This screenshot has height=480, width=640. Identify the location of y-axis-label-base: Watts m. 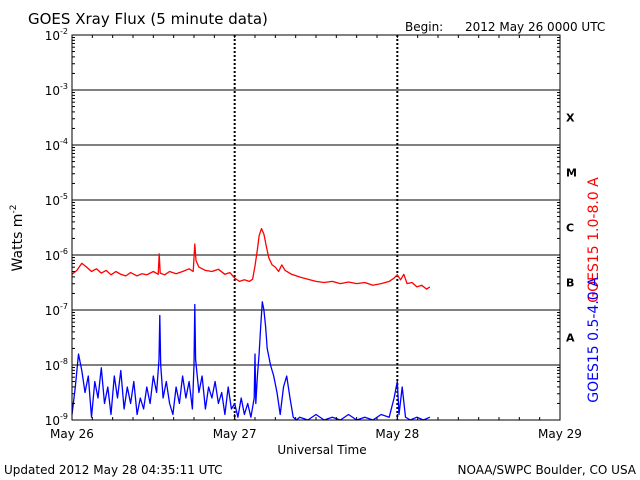
(18, 243).